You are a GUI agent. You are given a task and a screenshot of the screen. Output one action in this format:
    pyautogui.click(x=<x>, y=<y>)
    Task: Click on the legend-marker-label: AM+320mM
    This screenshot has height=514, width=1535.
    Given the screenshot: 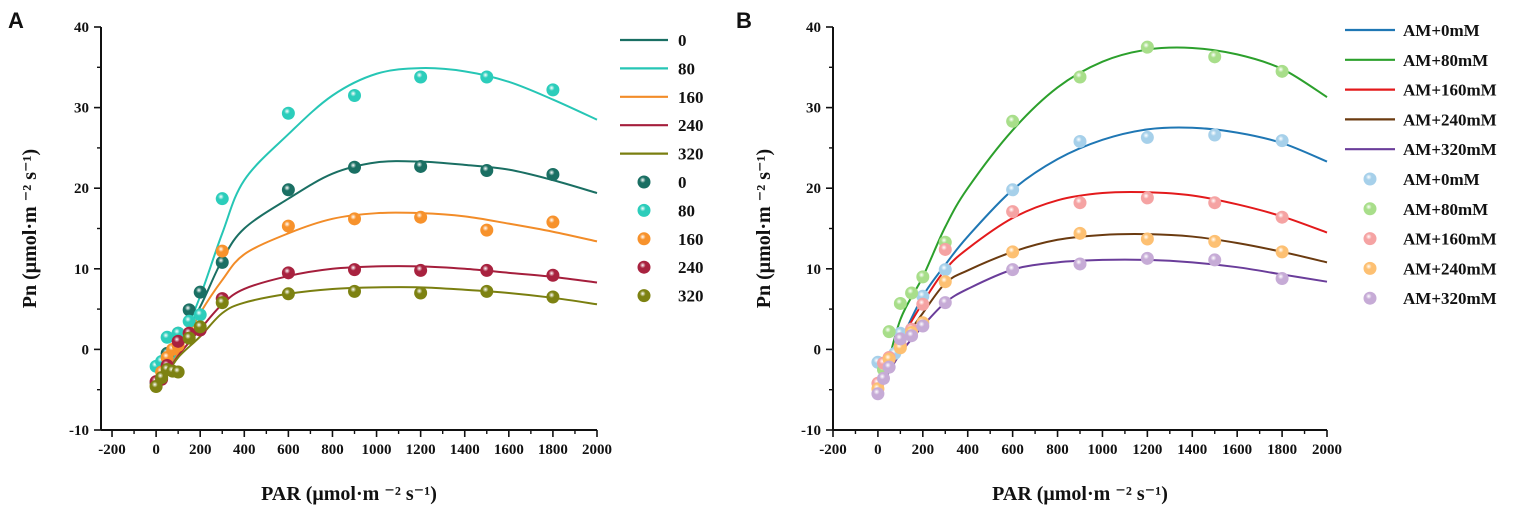 What is the action you would take?
    pyautogui.click(x=1450, y=298)
    